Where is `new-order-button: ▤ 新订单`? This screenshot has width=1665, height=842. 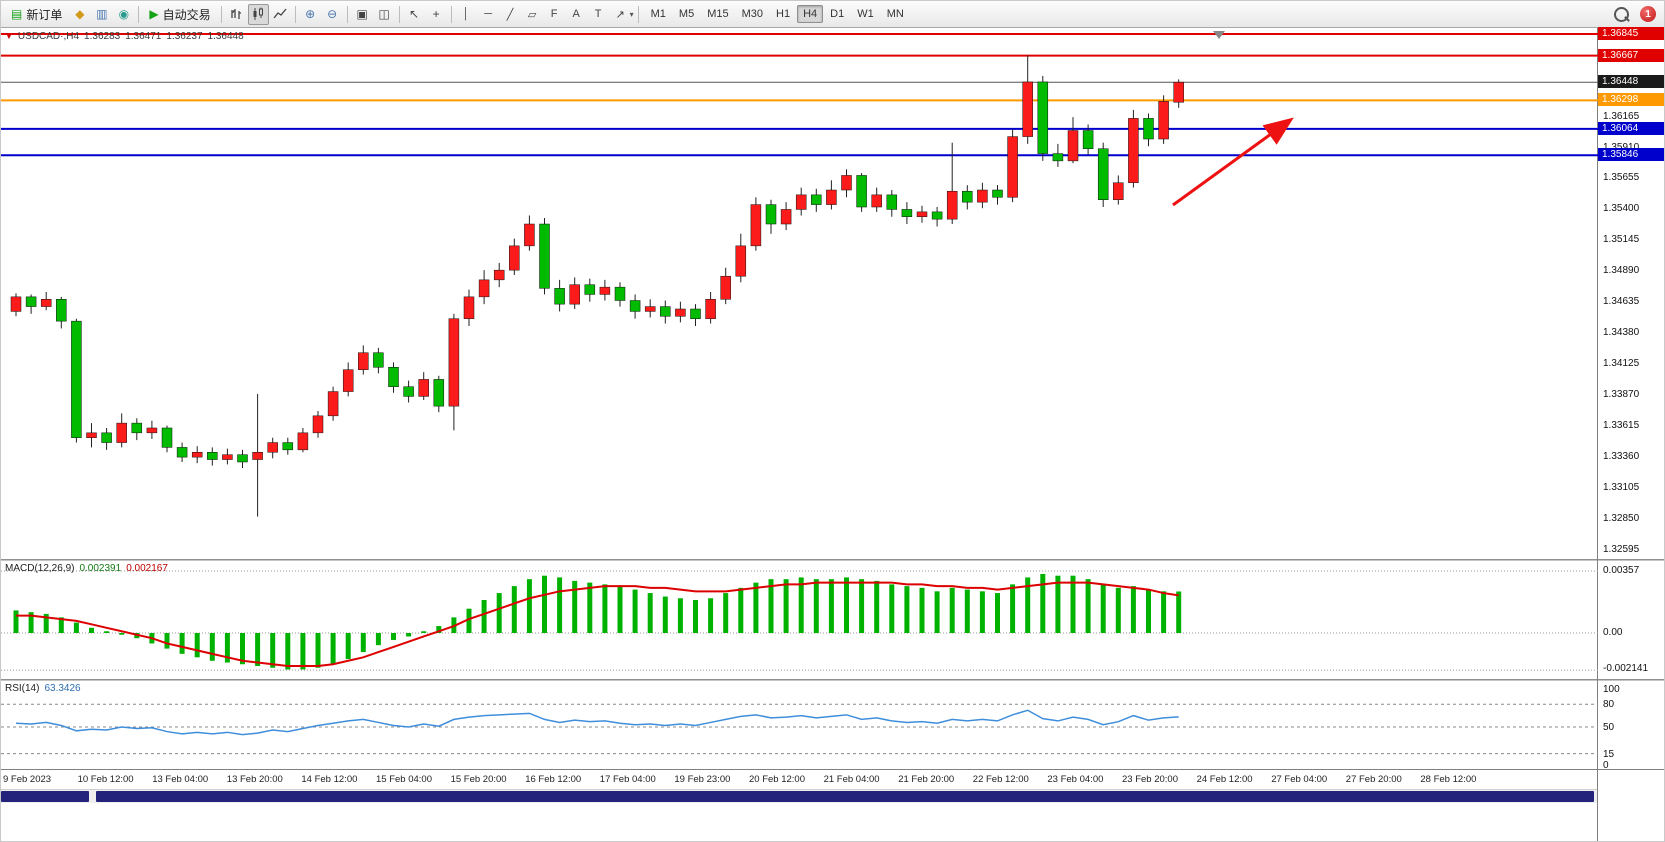
new-order-button: ▤ 新订单 is located at coordinates (36, 14).